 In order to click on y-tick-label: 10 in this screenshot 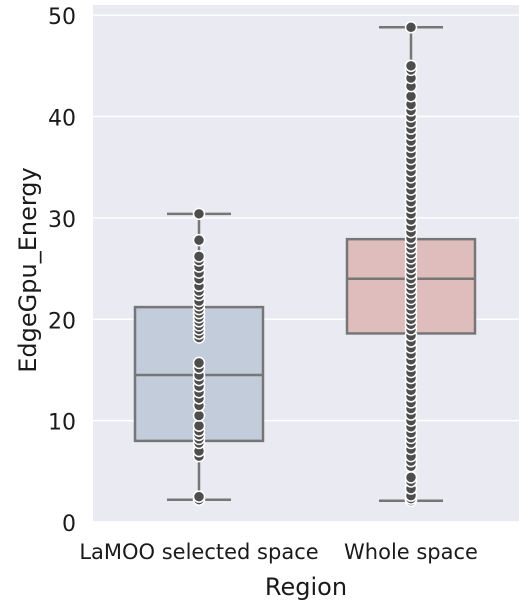, I will do `click(62, 423)`.